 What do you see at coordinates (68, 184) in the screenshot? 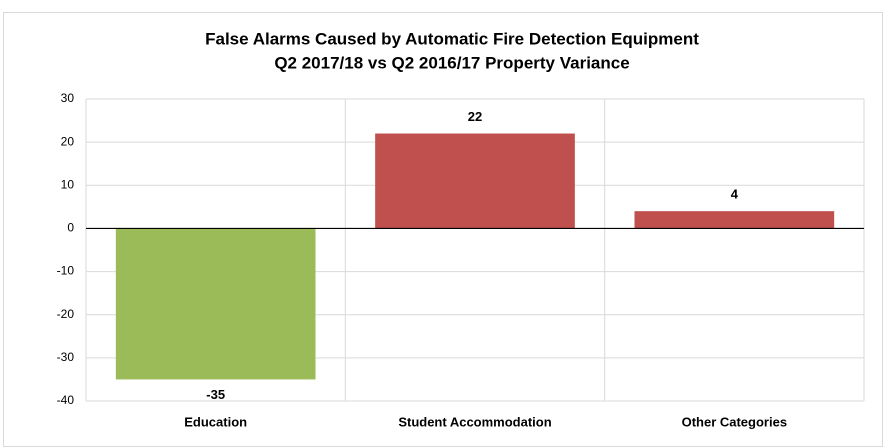
I see `y-tick-label: 10` at bounding box center [68, 184].